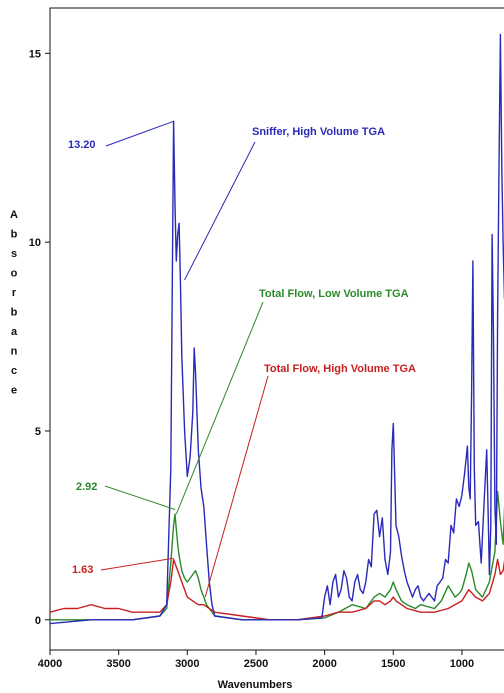 This screenshot has width=504, height=693. Describe the element at coordinates (14, 293) in the screenshot. I see `y-axis-title-letter: r` at that location.